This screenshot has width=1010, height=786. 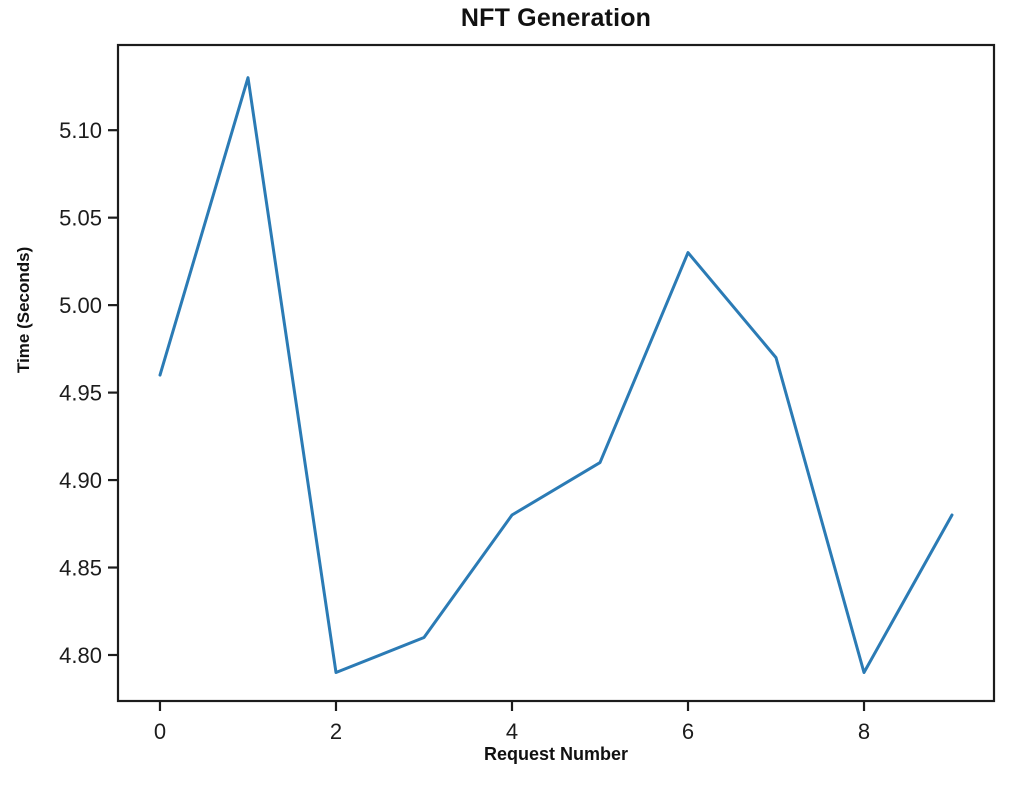 I want to click on x-axis-label: Request Number, so click(x=556, y=754).